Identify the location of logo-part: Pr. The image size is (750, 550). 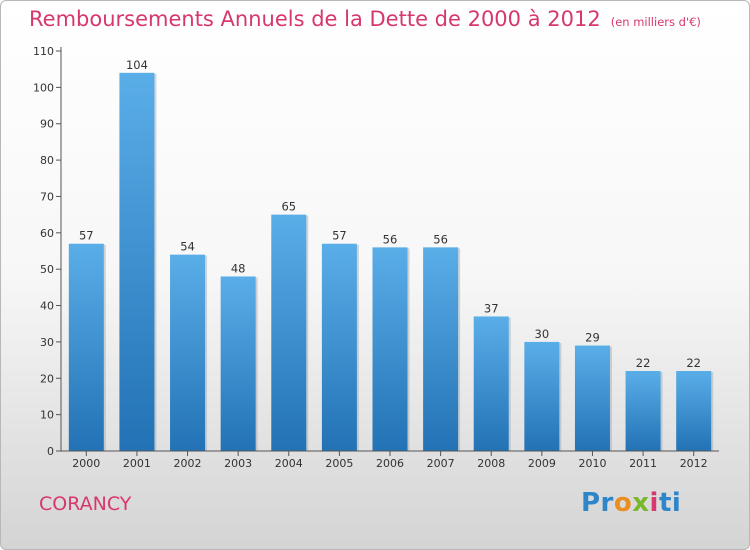
(597, 503).